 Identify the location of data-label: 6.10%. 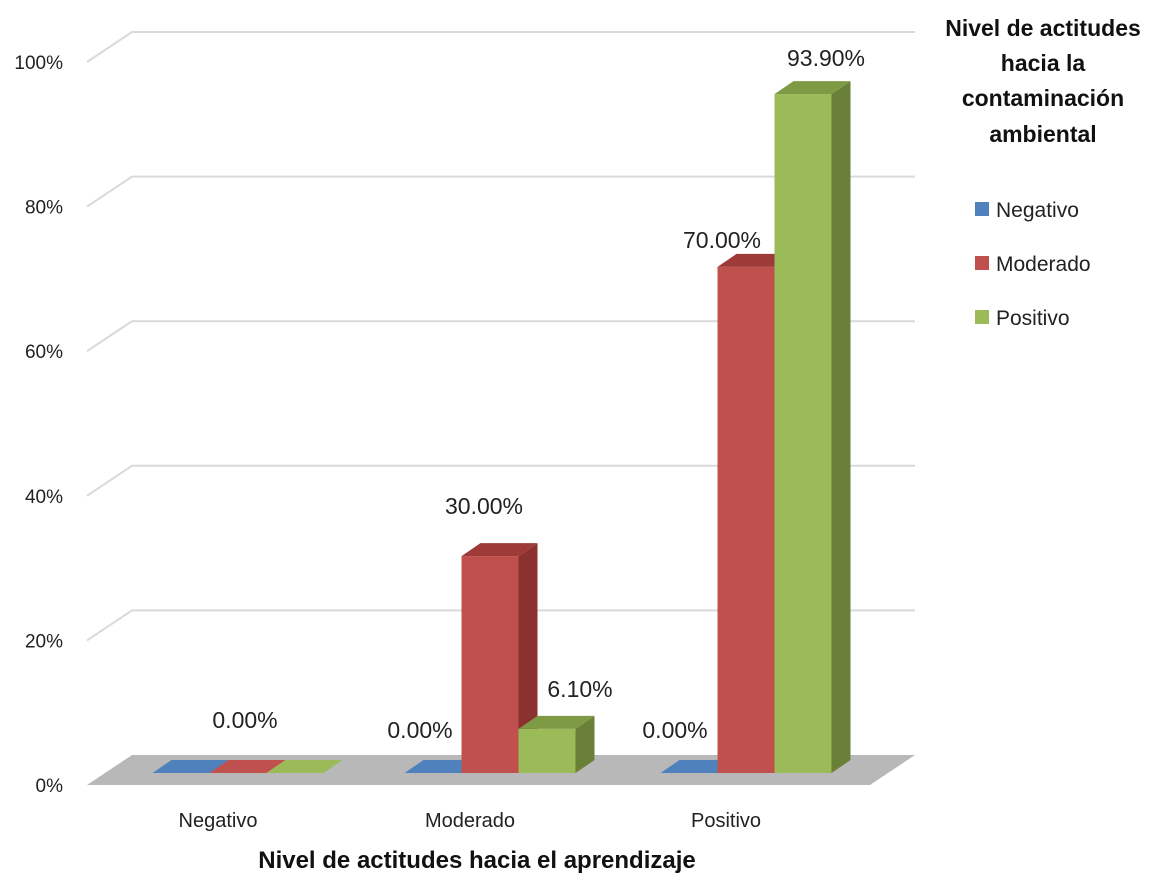
(579, 689).